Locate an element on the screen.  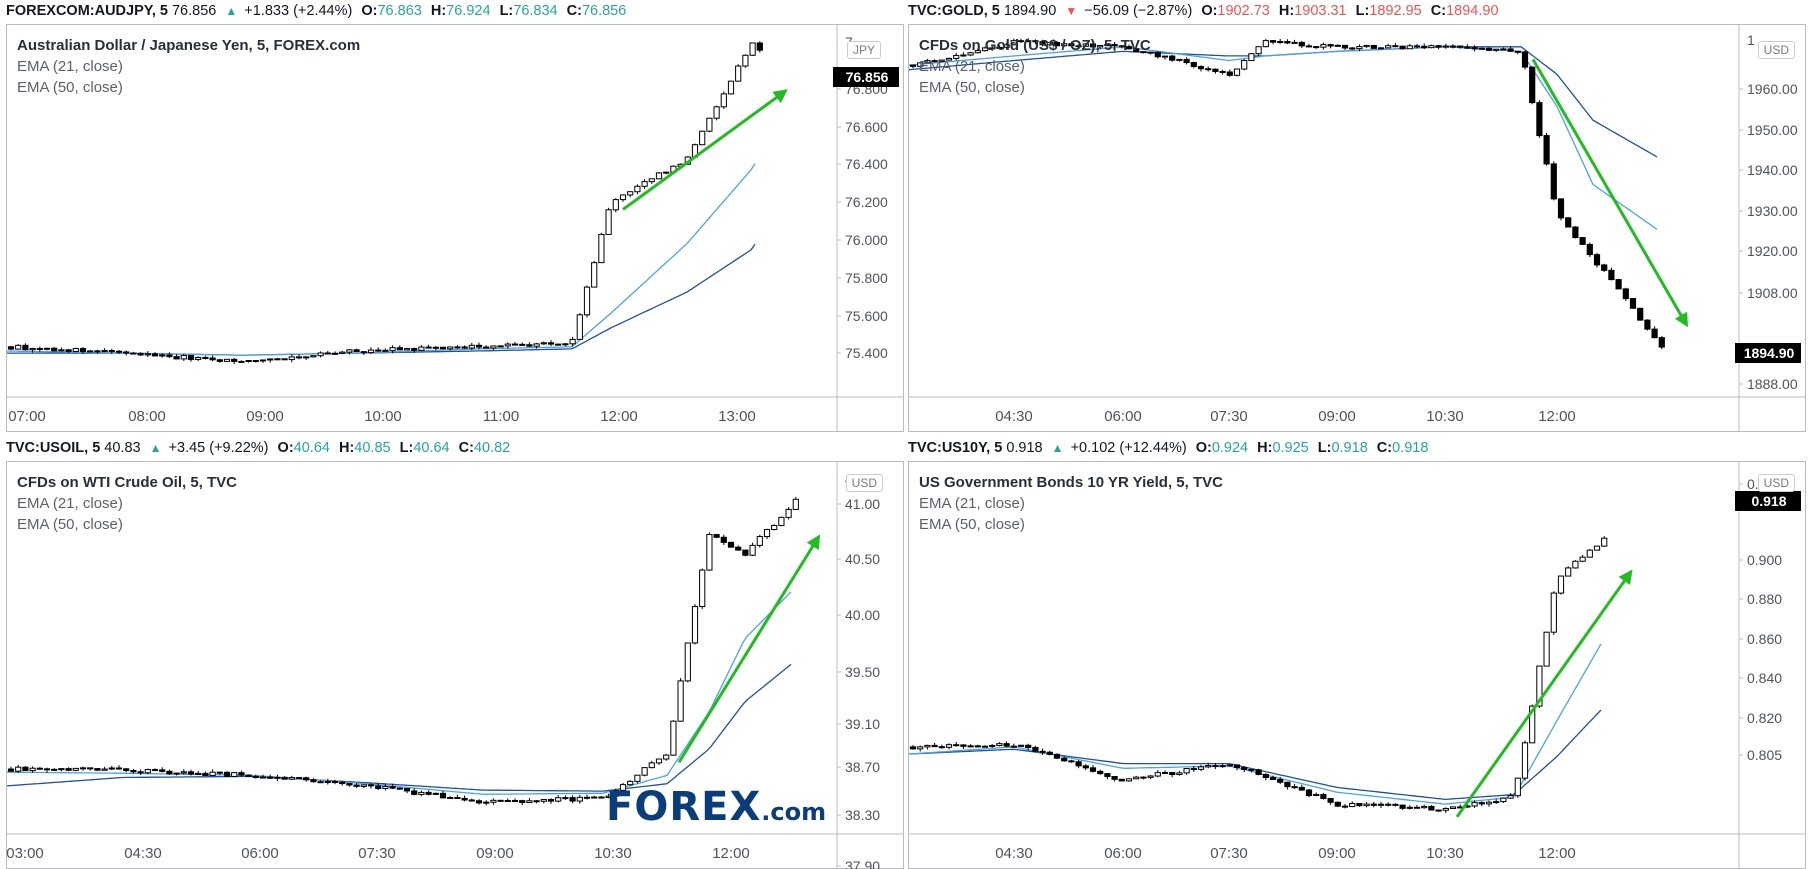
close-value: 40.82 is located at coordinates (492, 448).